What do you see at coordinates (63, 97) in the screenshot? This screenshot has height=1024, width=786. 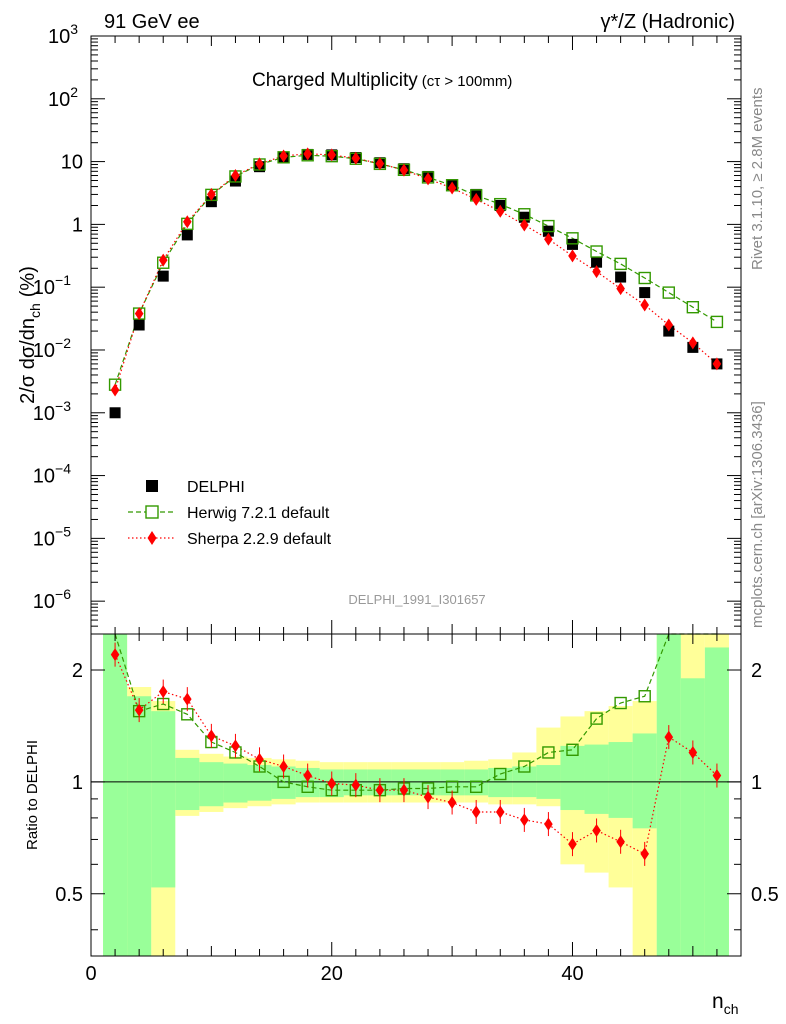 I see `top-ytick-label: 10²` at bounding box center [63, 97].